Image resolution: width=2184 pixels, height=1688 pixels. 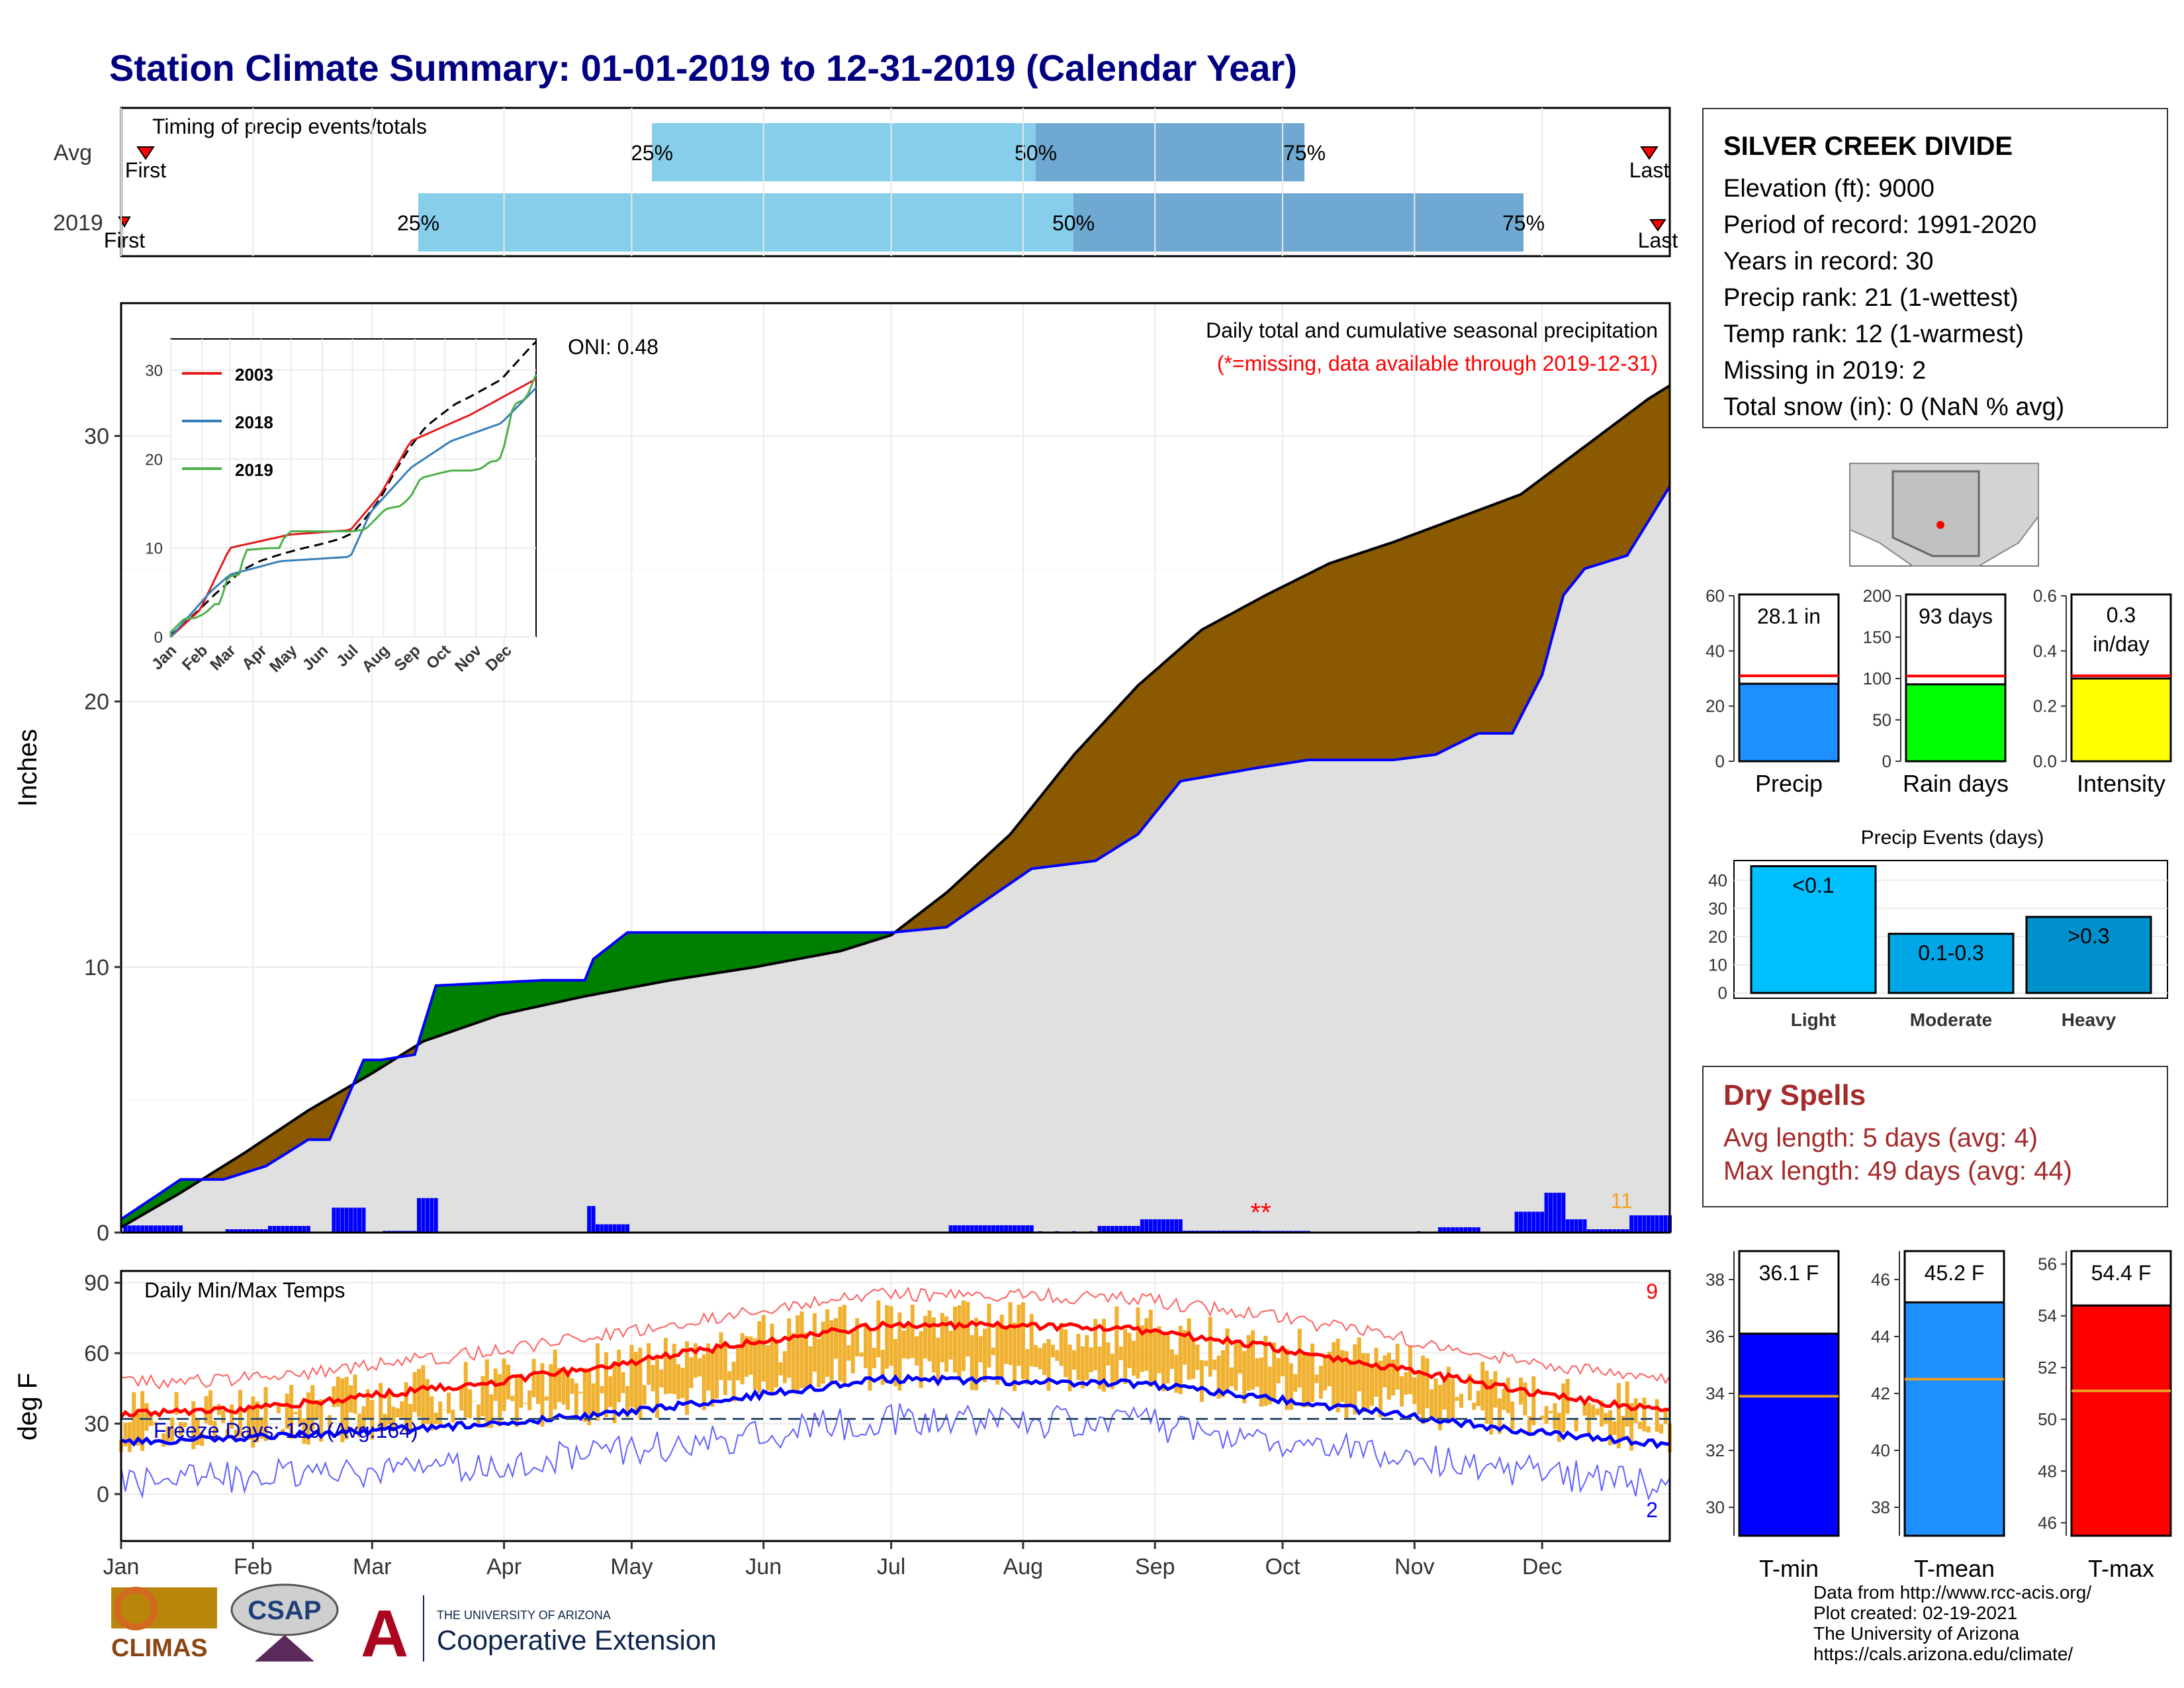 What do you see at coordinates (1073, 223) in the screenshot?
I see `y2019-p50: 50%` at bounding box center [1073, 223].